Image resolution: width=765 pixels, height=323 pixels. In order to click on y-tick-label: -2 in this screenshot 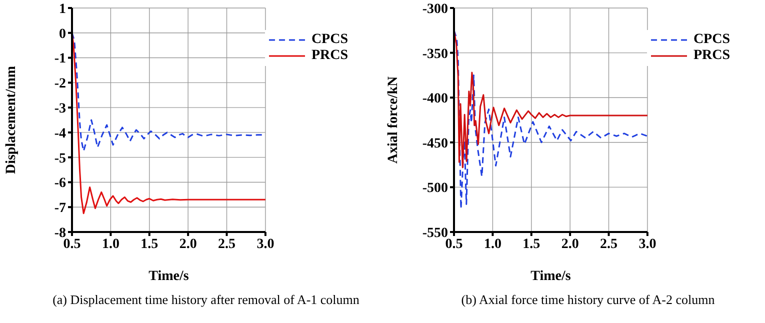, I will do `click(60, 84)`.